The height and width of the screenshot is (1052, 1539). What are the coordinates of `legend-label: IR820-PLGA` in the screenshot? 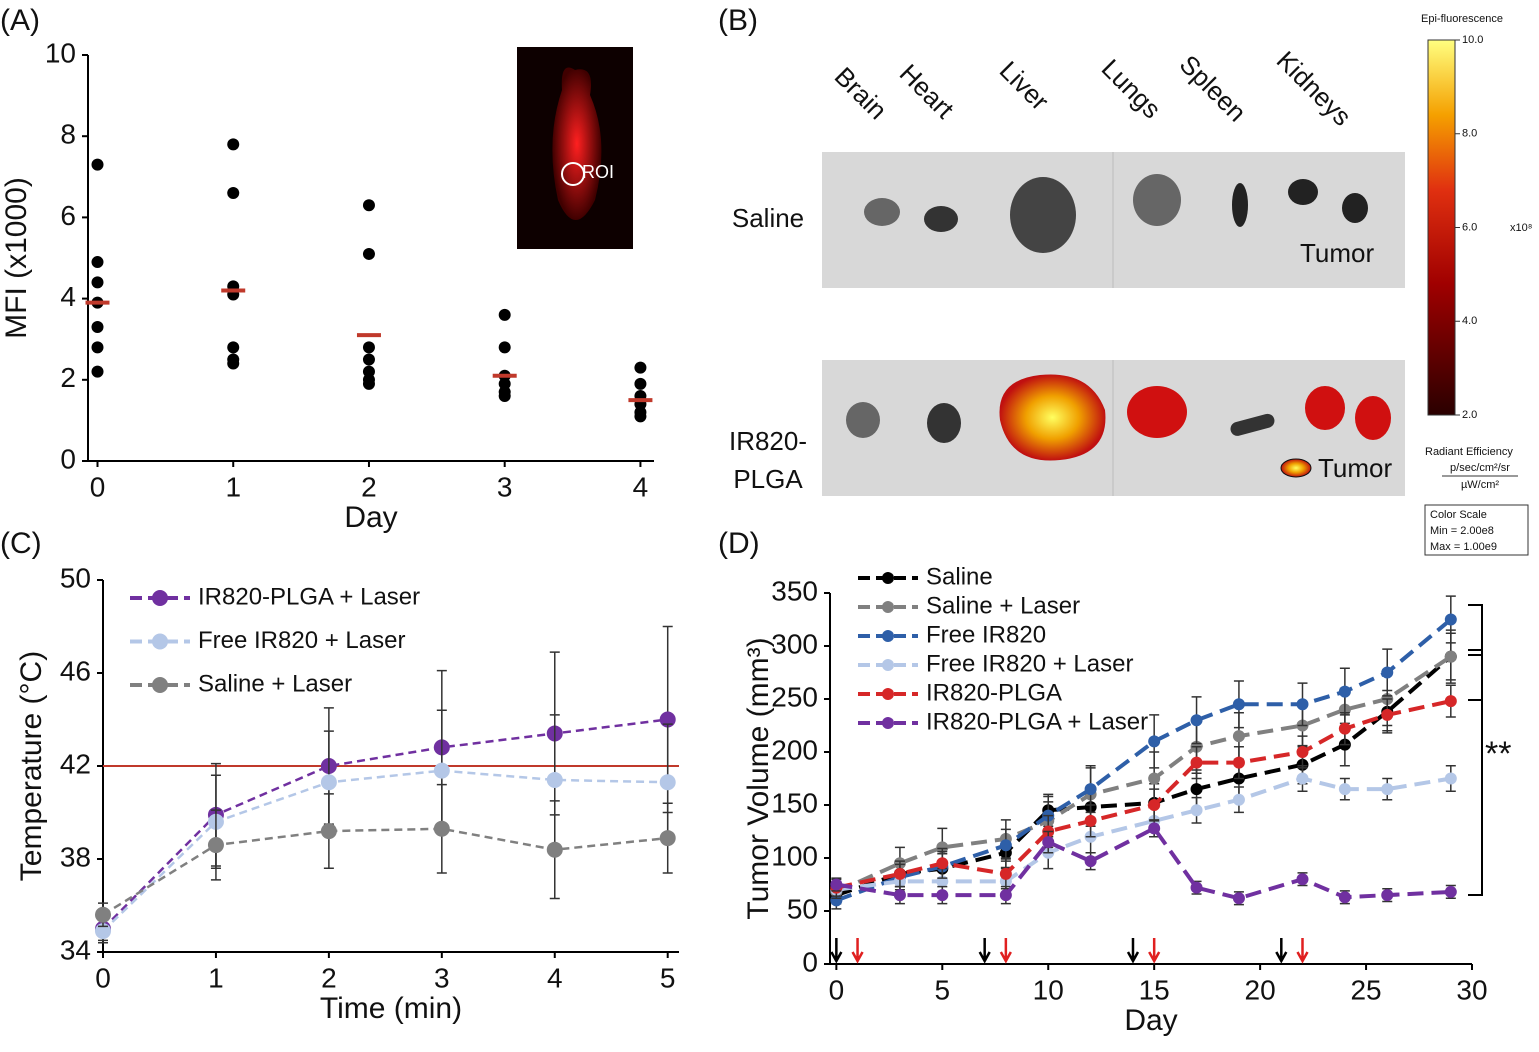 It's located at (994, 692).